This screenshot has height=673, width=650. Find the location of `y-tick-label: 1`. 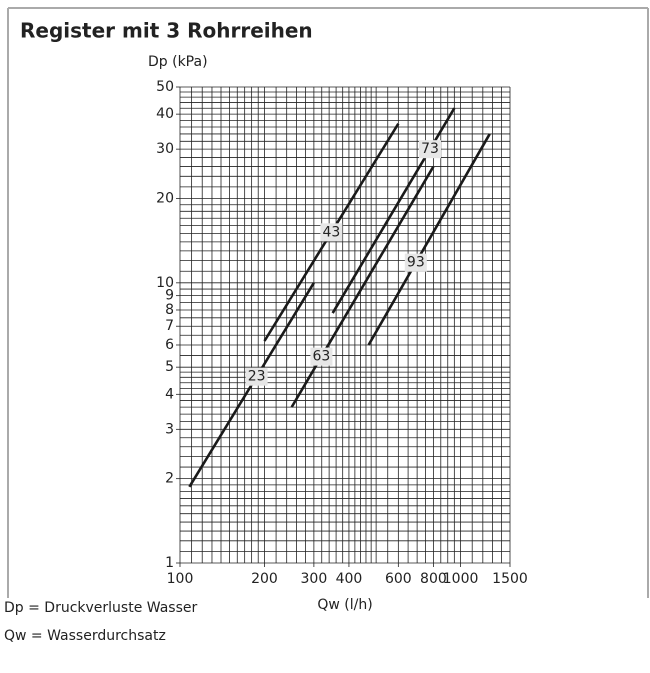

y-tick-label: 1 is located at coordinates (169, 563).